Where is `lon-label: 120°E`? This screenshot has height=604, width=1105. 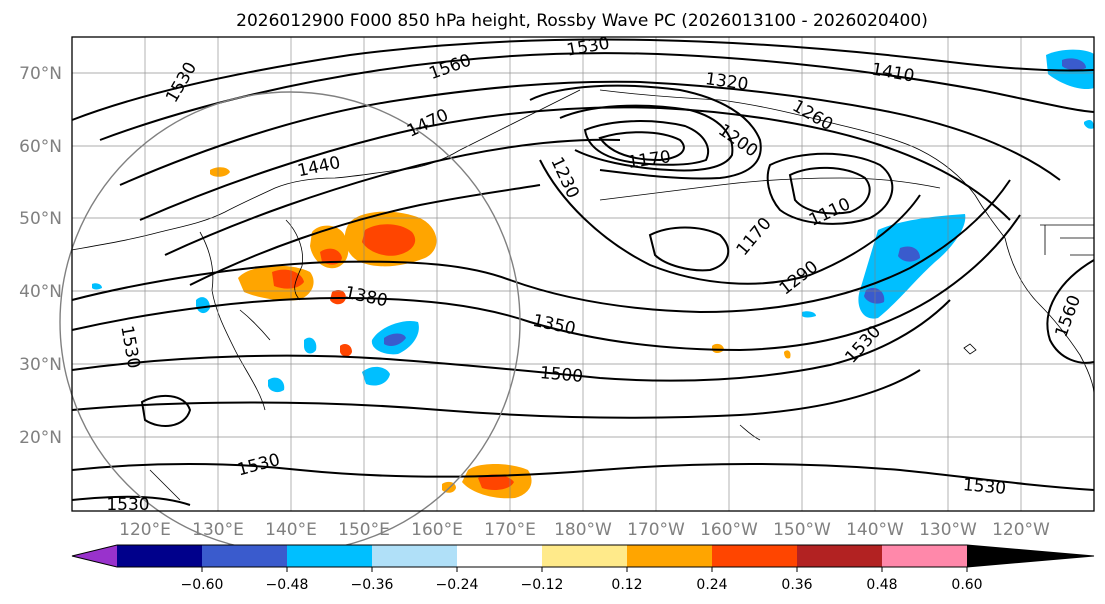
lon-label: 120°E is located at coordinates (145, 530).